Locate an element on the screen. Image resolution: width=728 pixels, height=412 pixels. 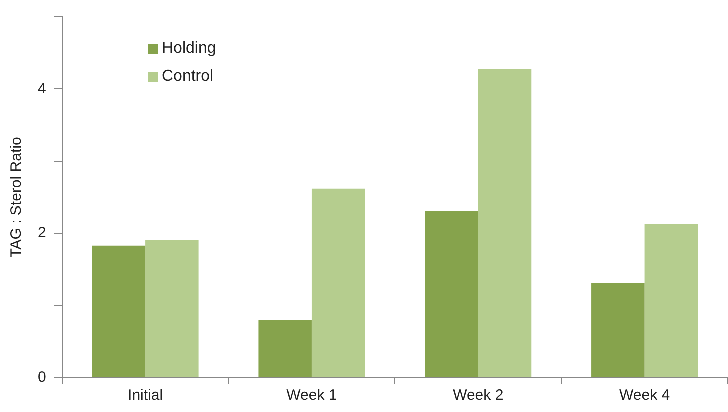
x-tick-label: Initial is located at coordinates (146, 395).